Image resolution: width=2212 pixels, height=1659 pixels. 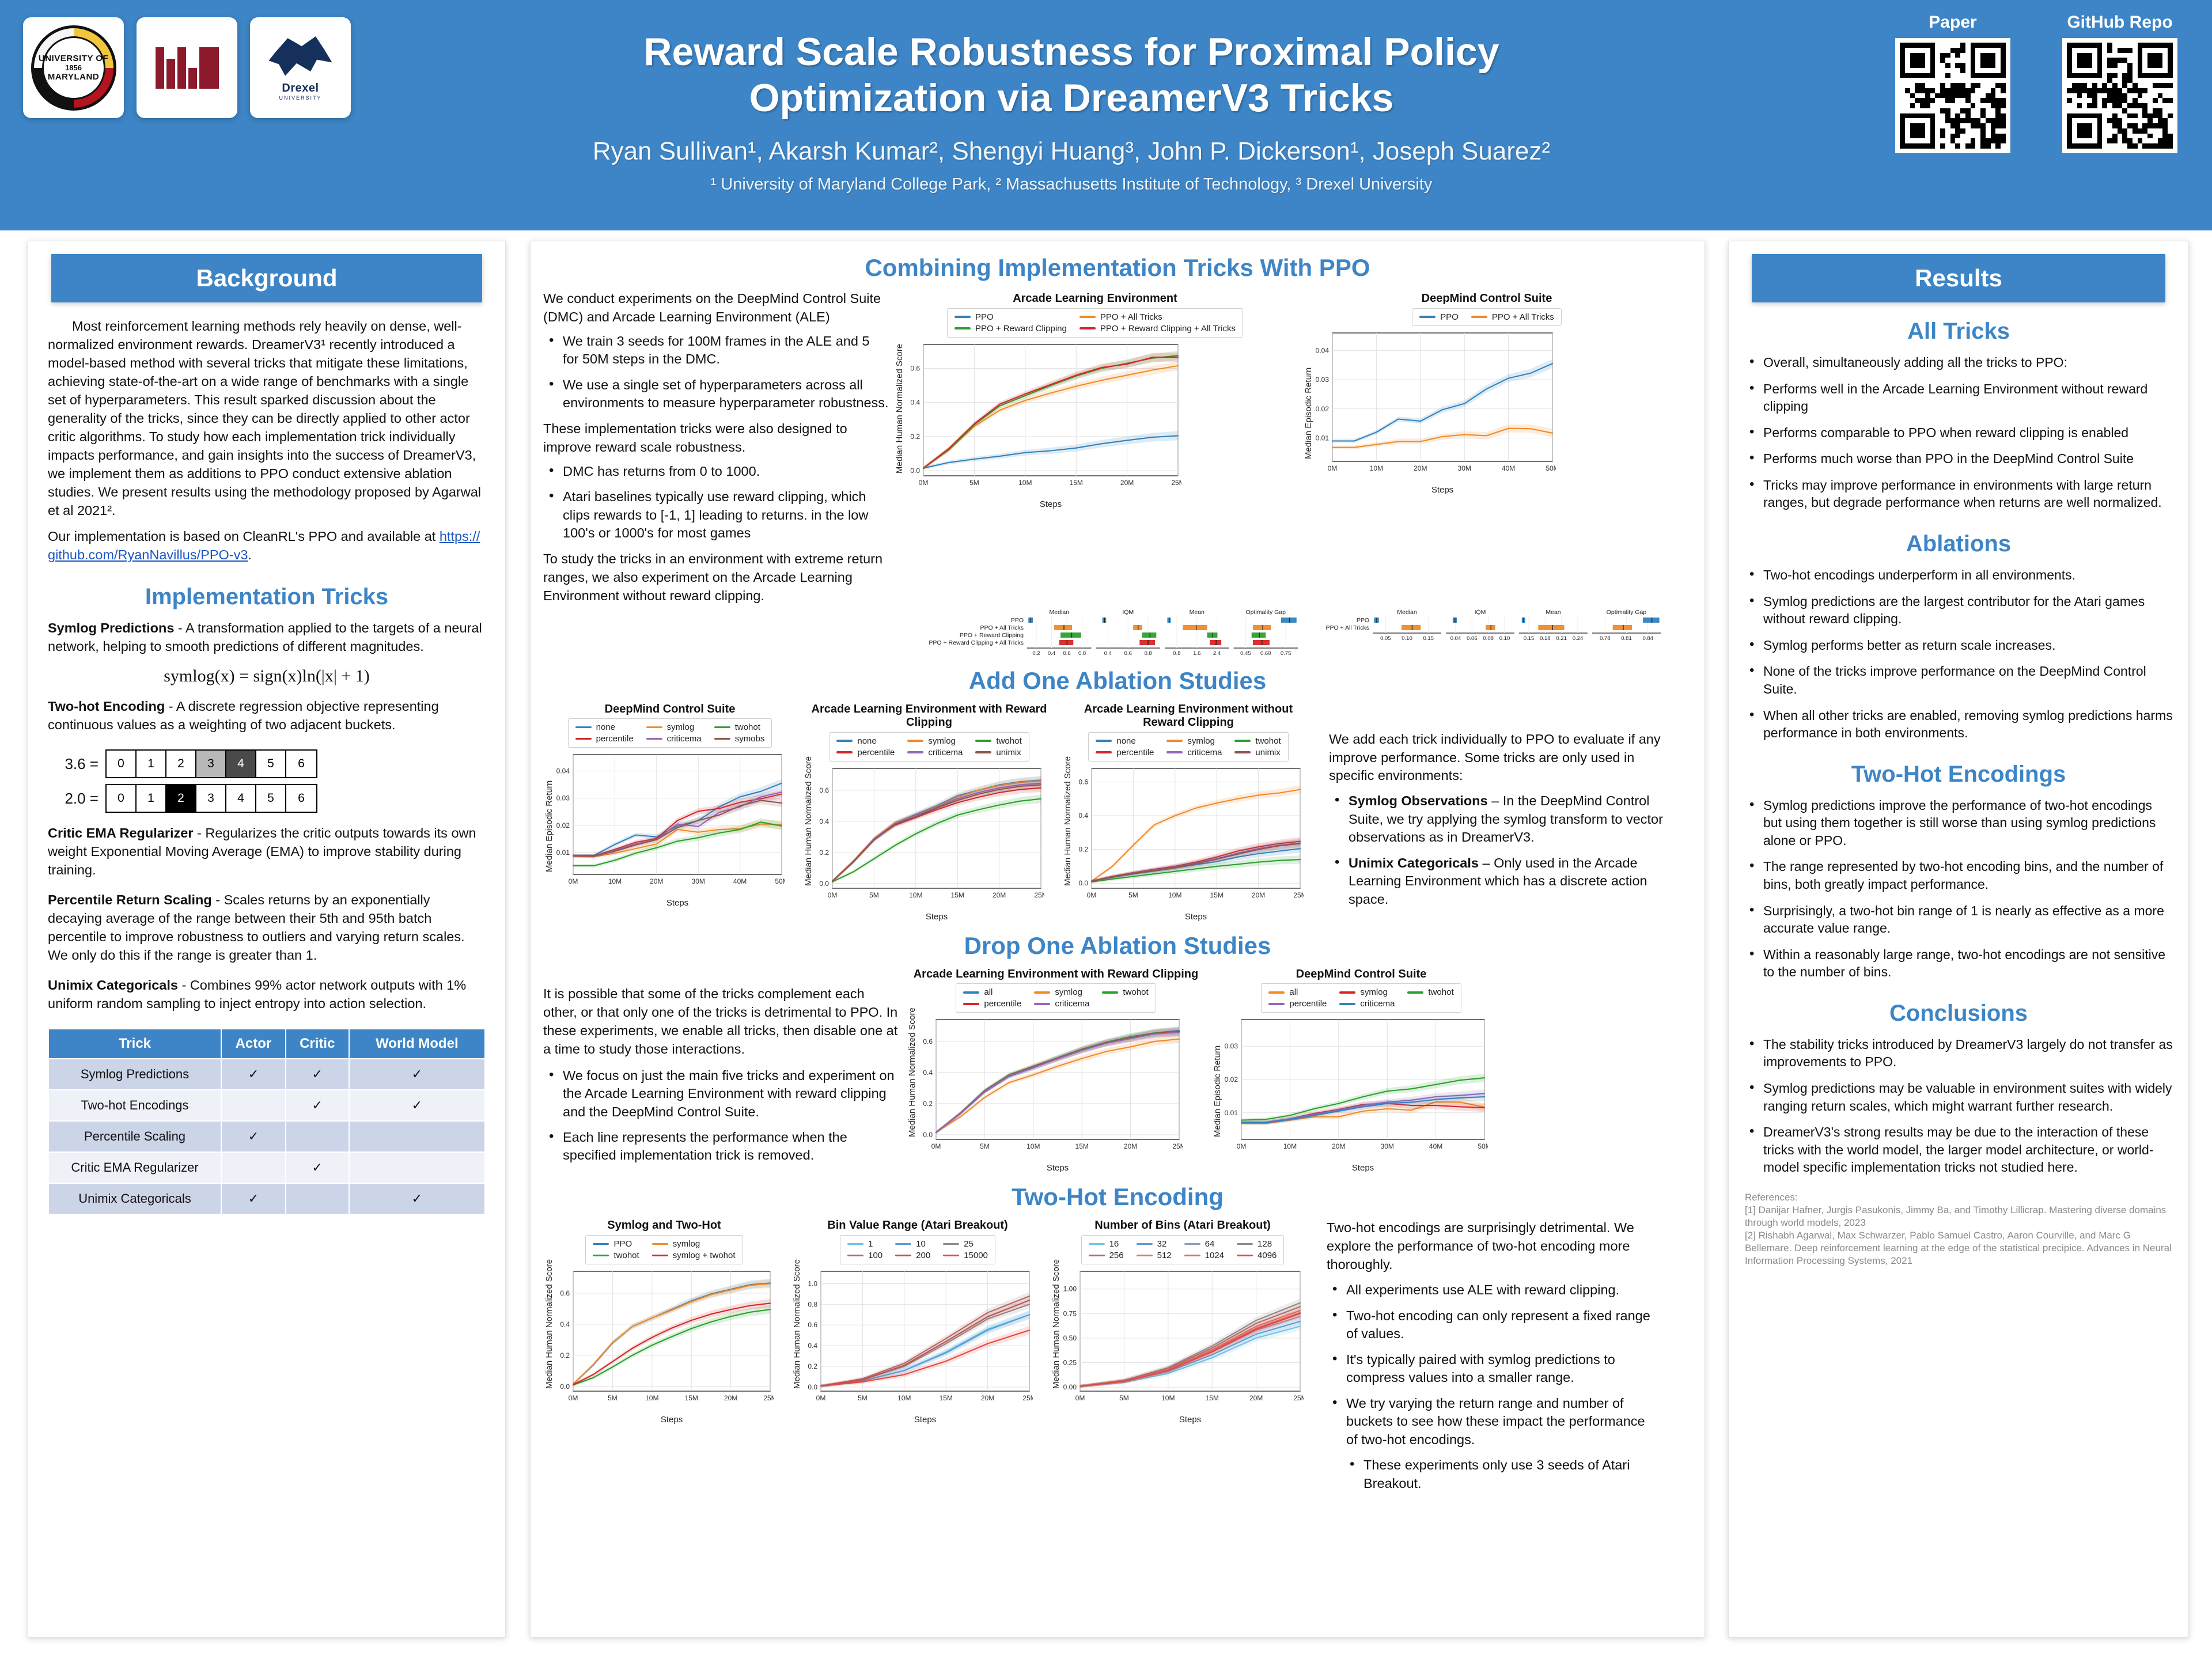 What do you see at coordinates (267, 1136) in the screenshot?
I see `table-row: Percentile Scaling ✓` at bounding box center [267, 1136].